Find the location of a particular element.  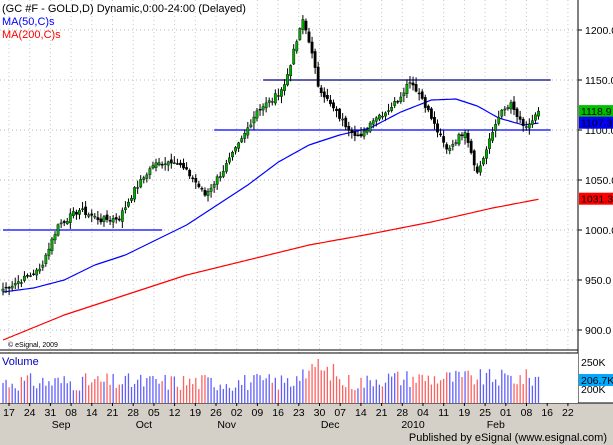

x-day-label: 25 is located at coordinates (485, 413).